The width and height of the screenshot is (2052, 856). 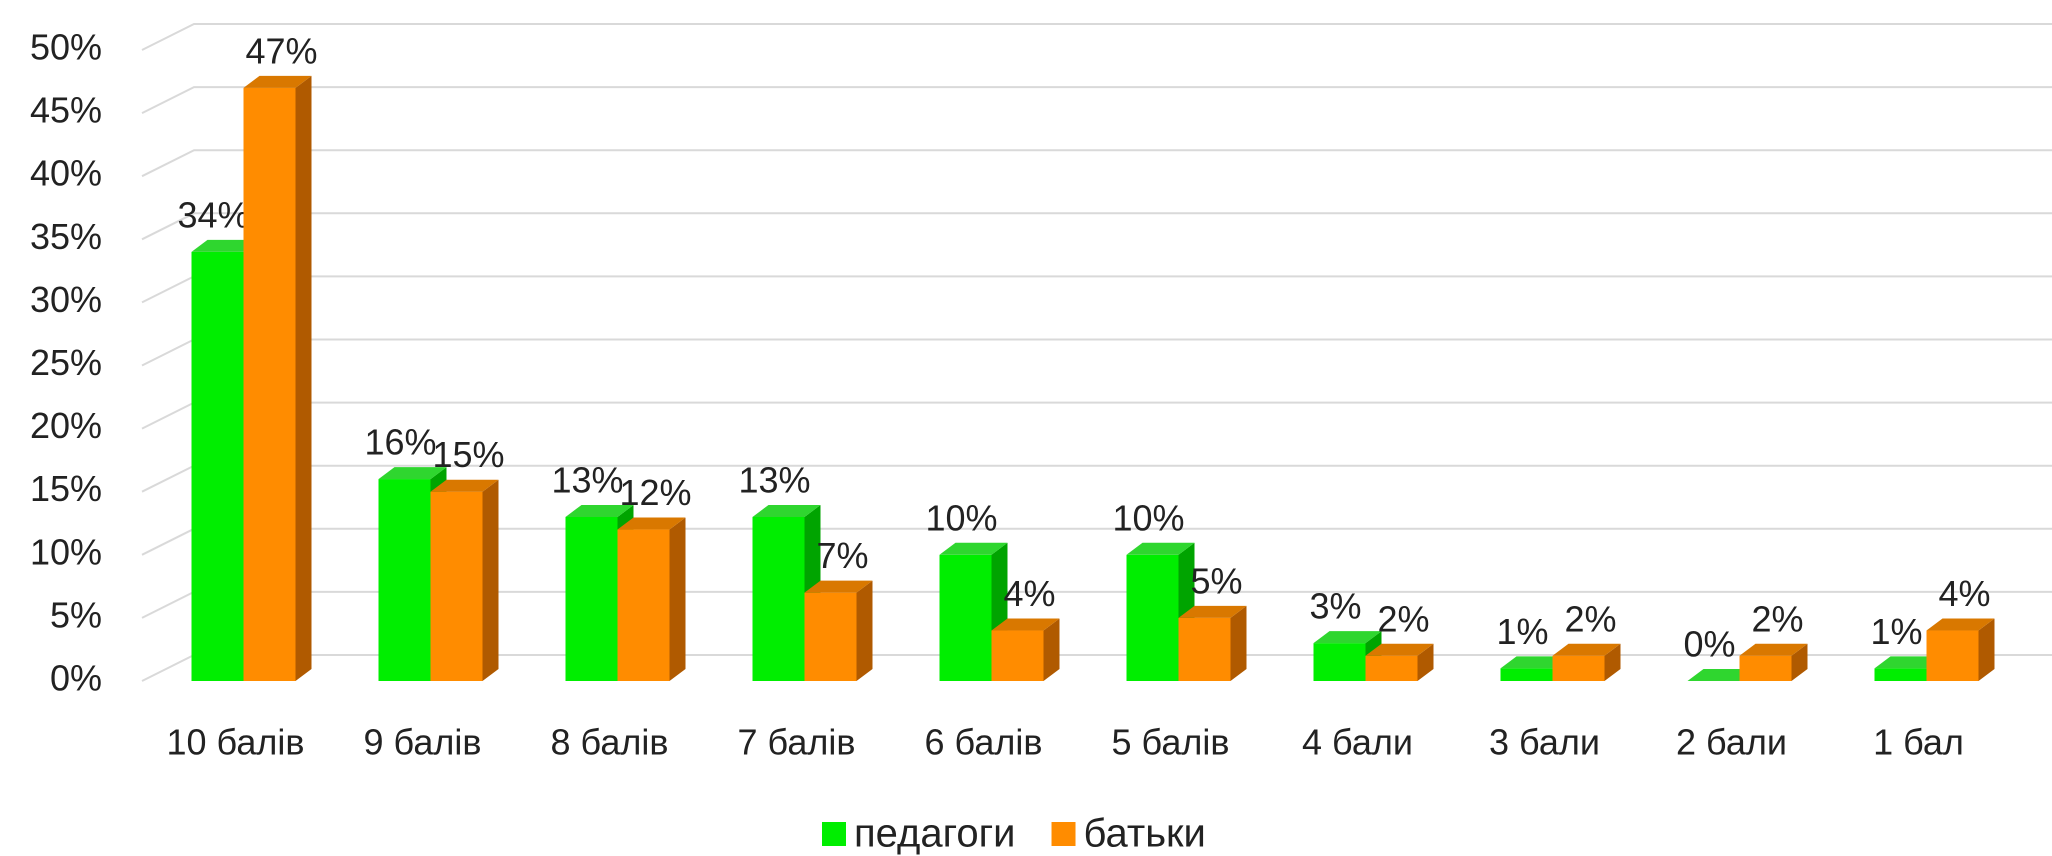 I want to click on x-tick-label: 6 балів, so click(x=984, y=742).